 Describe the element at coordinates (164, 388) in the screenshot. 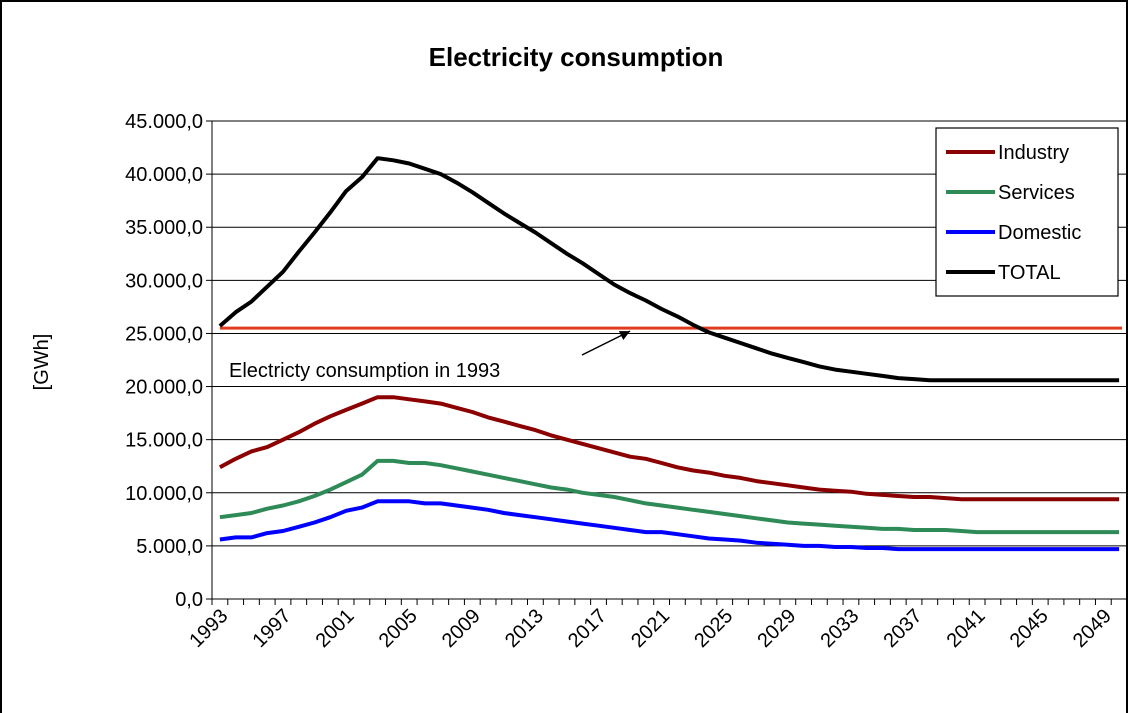

I see `y-tick-label: 20.000,0` at that location.